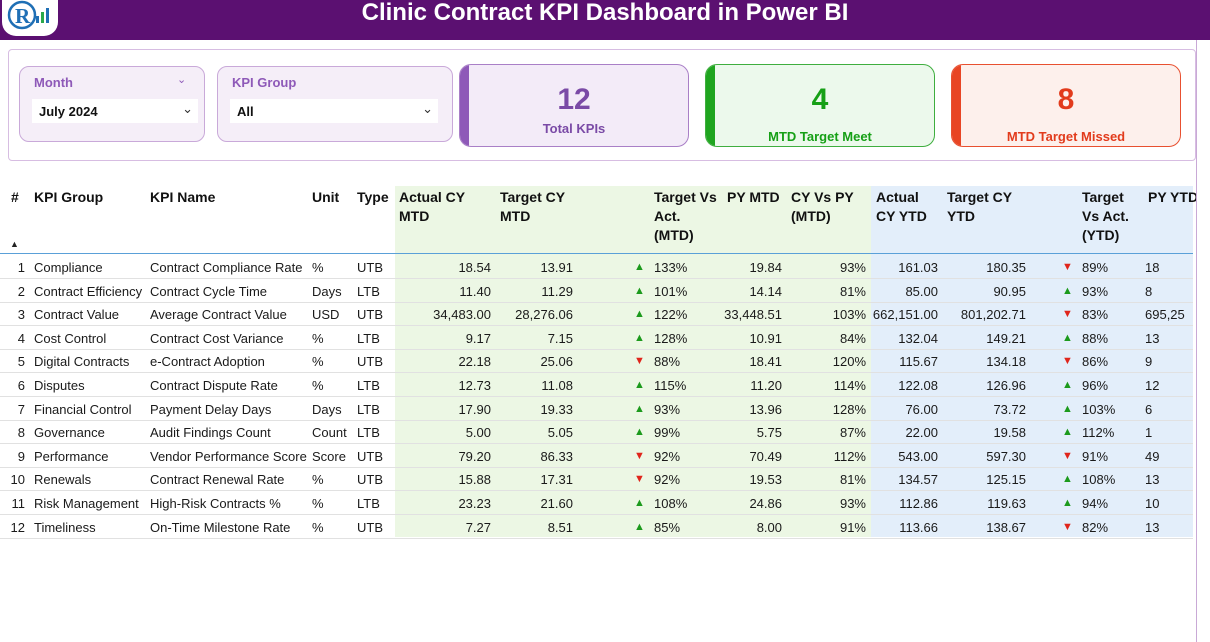  What do you see at coordinates (370, 527) in the screenshot?
I see `cell-type: UTB` at bounding box center [370, 527].